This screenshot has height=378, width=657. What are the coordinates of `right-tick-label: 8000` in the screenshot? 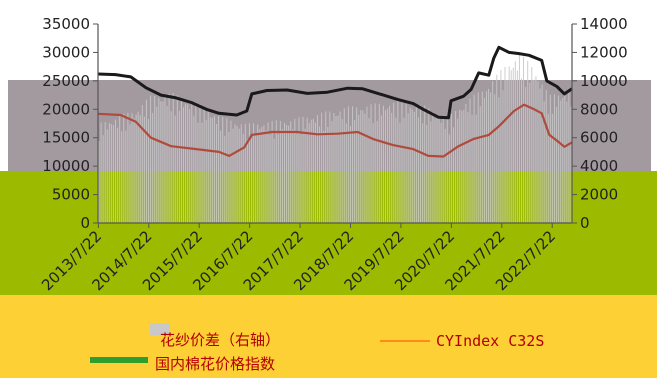 It's located at (599, 109).